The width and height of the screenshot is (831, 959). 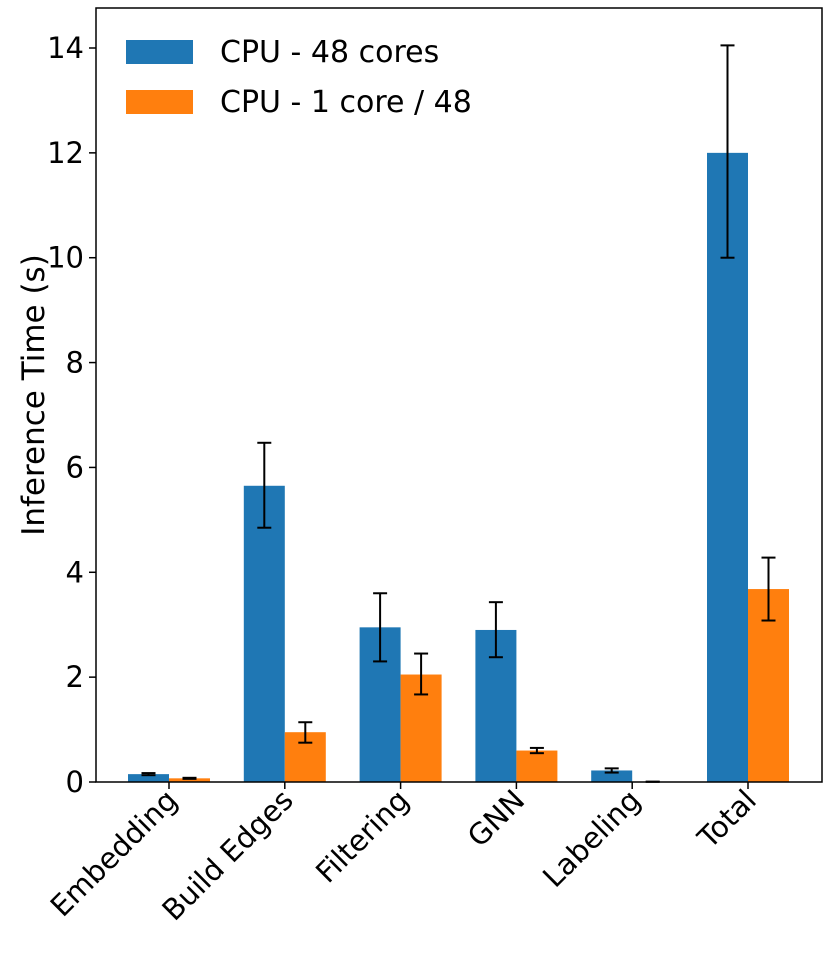 I want to click on y-tick-label: 4, so click(x=75, y=572).